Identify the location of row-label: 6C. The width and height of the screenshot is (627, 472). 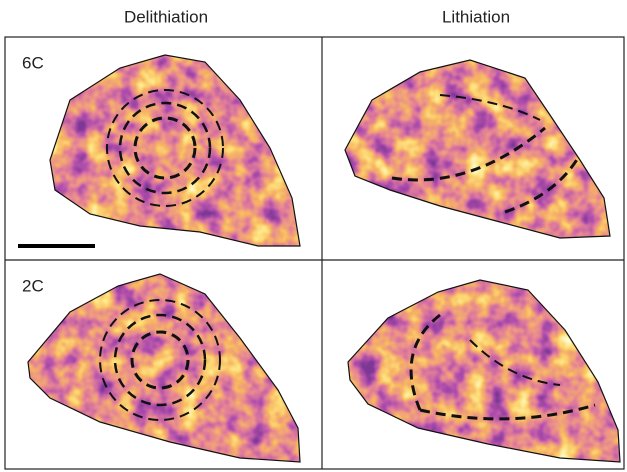
(33, 62).